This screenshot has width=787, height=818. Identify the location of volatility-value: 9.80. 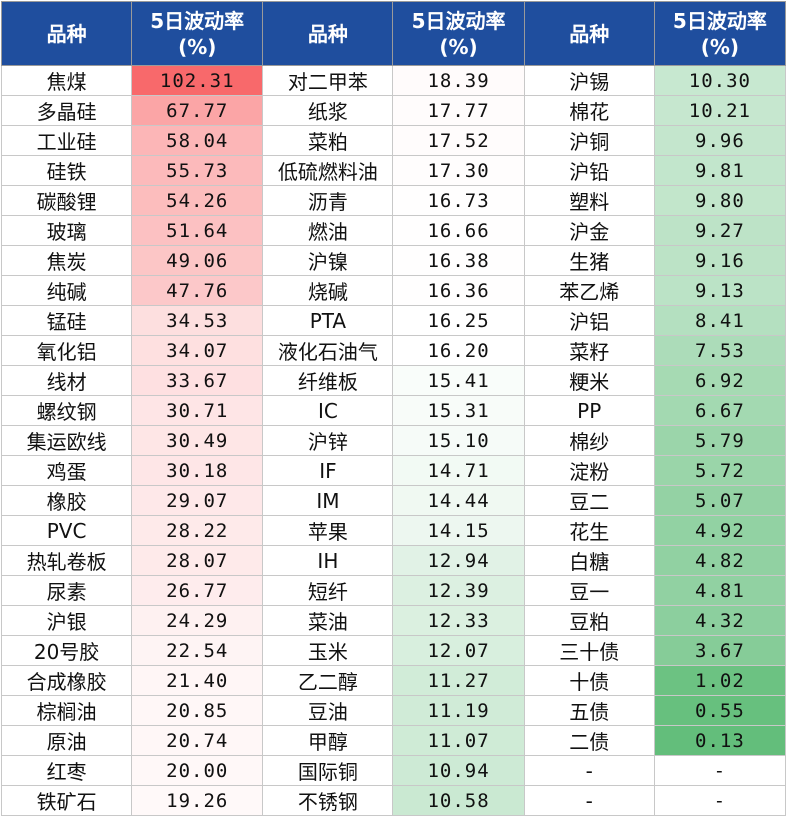
(720, 200).